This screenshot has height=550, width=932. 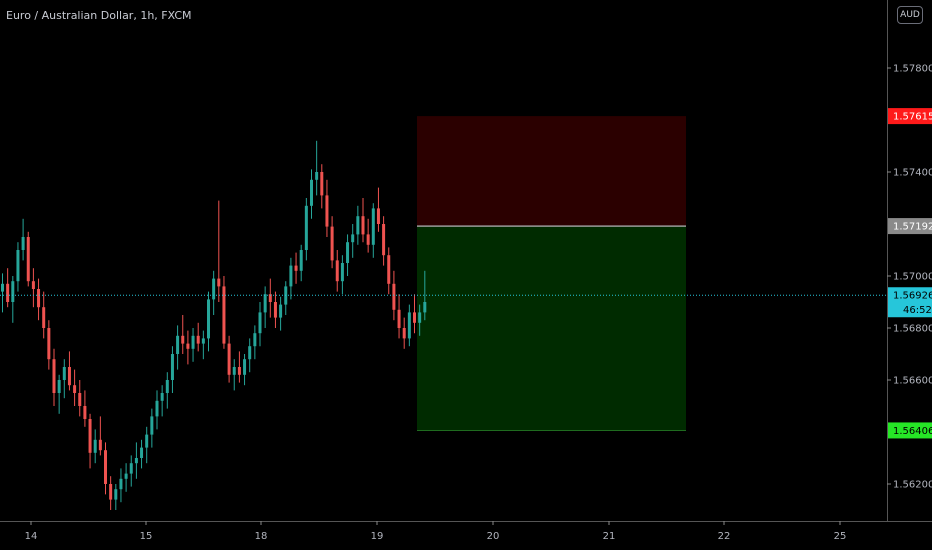 I want to click on currency-button: AUD, so click(x=910, y=15).